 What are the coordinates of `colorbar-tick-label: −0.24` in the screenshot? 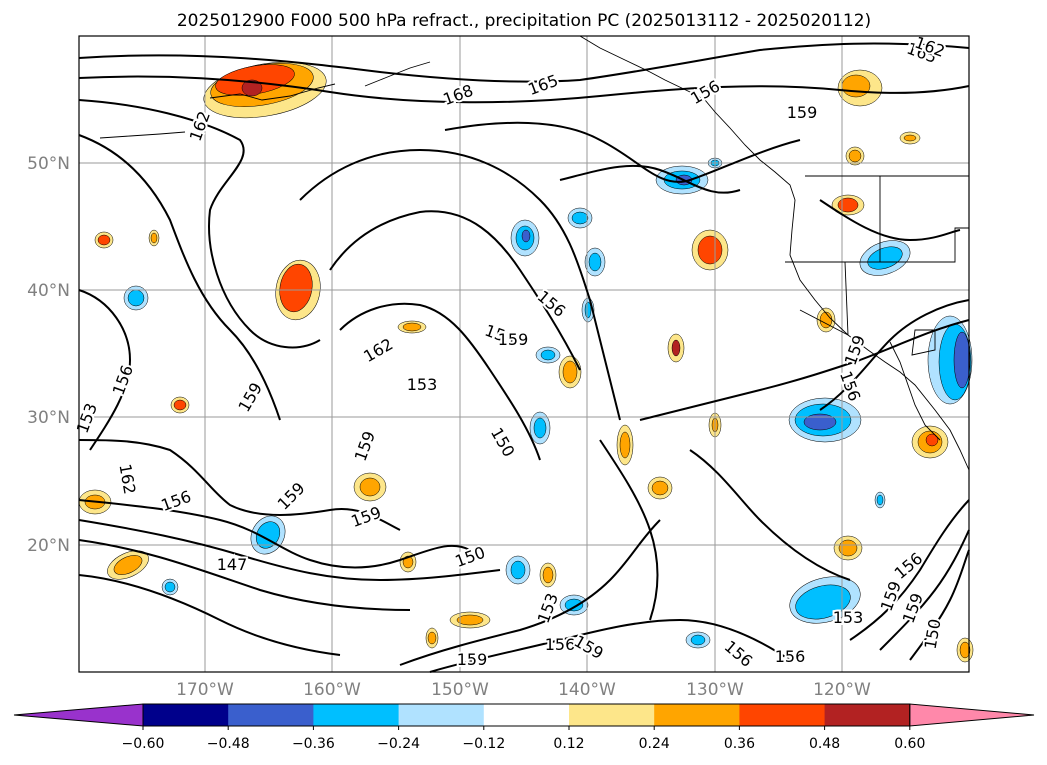 It's located at (398, 744).